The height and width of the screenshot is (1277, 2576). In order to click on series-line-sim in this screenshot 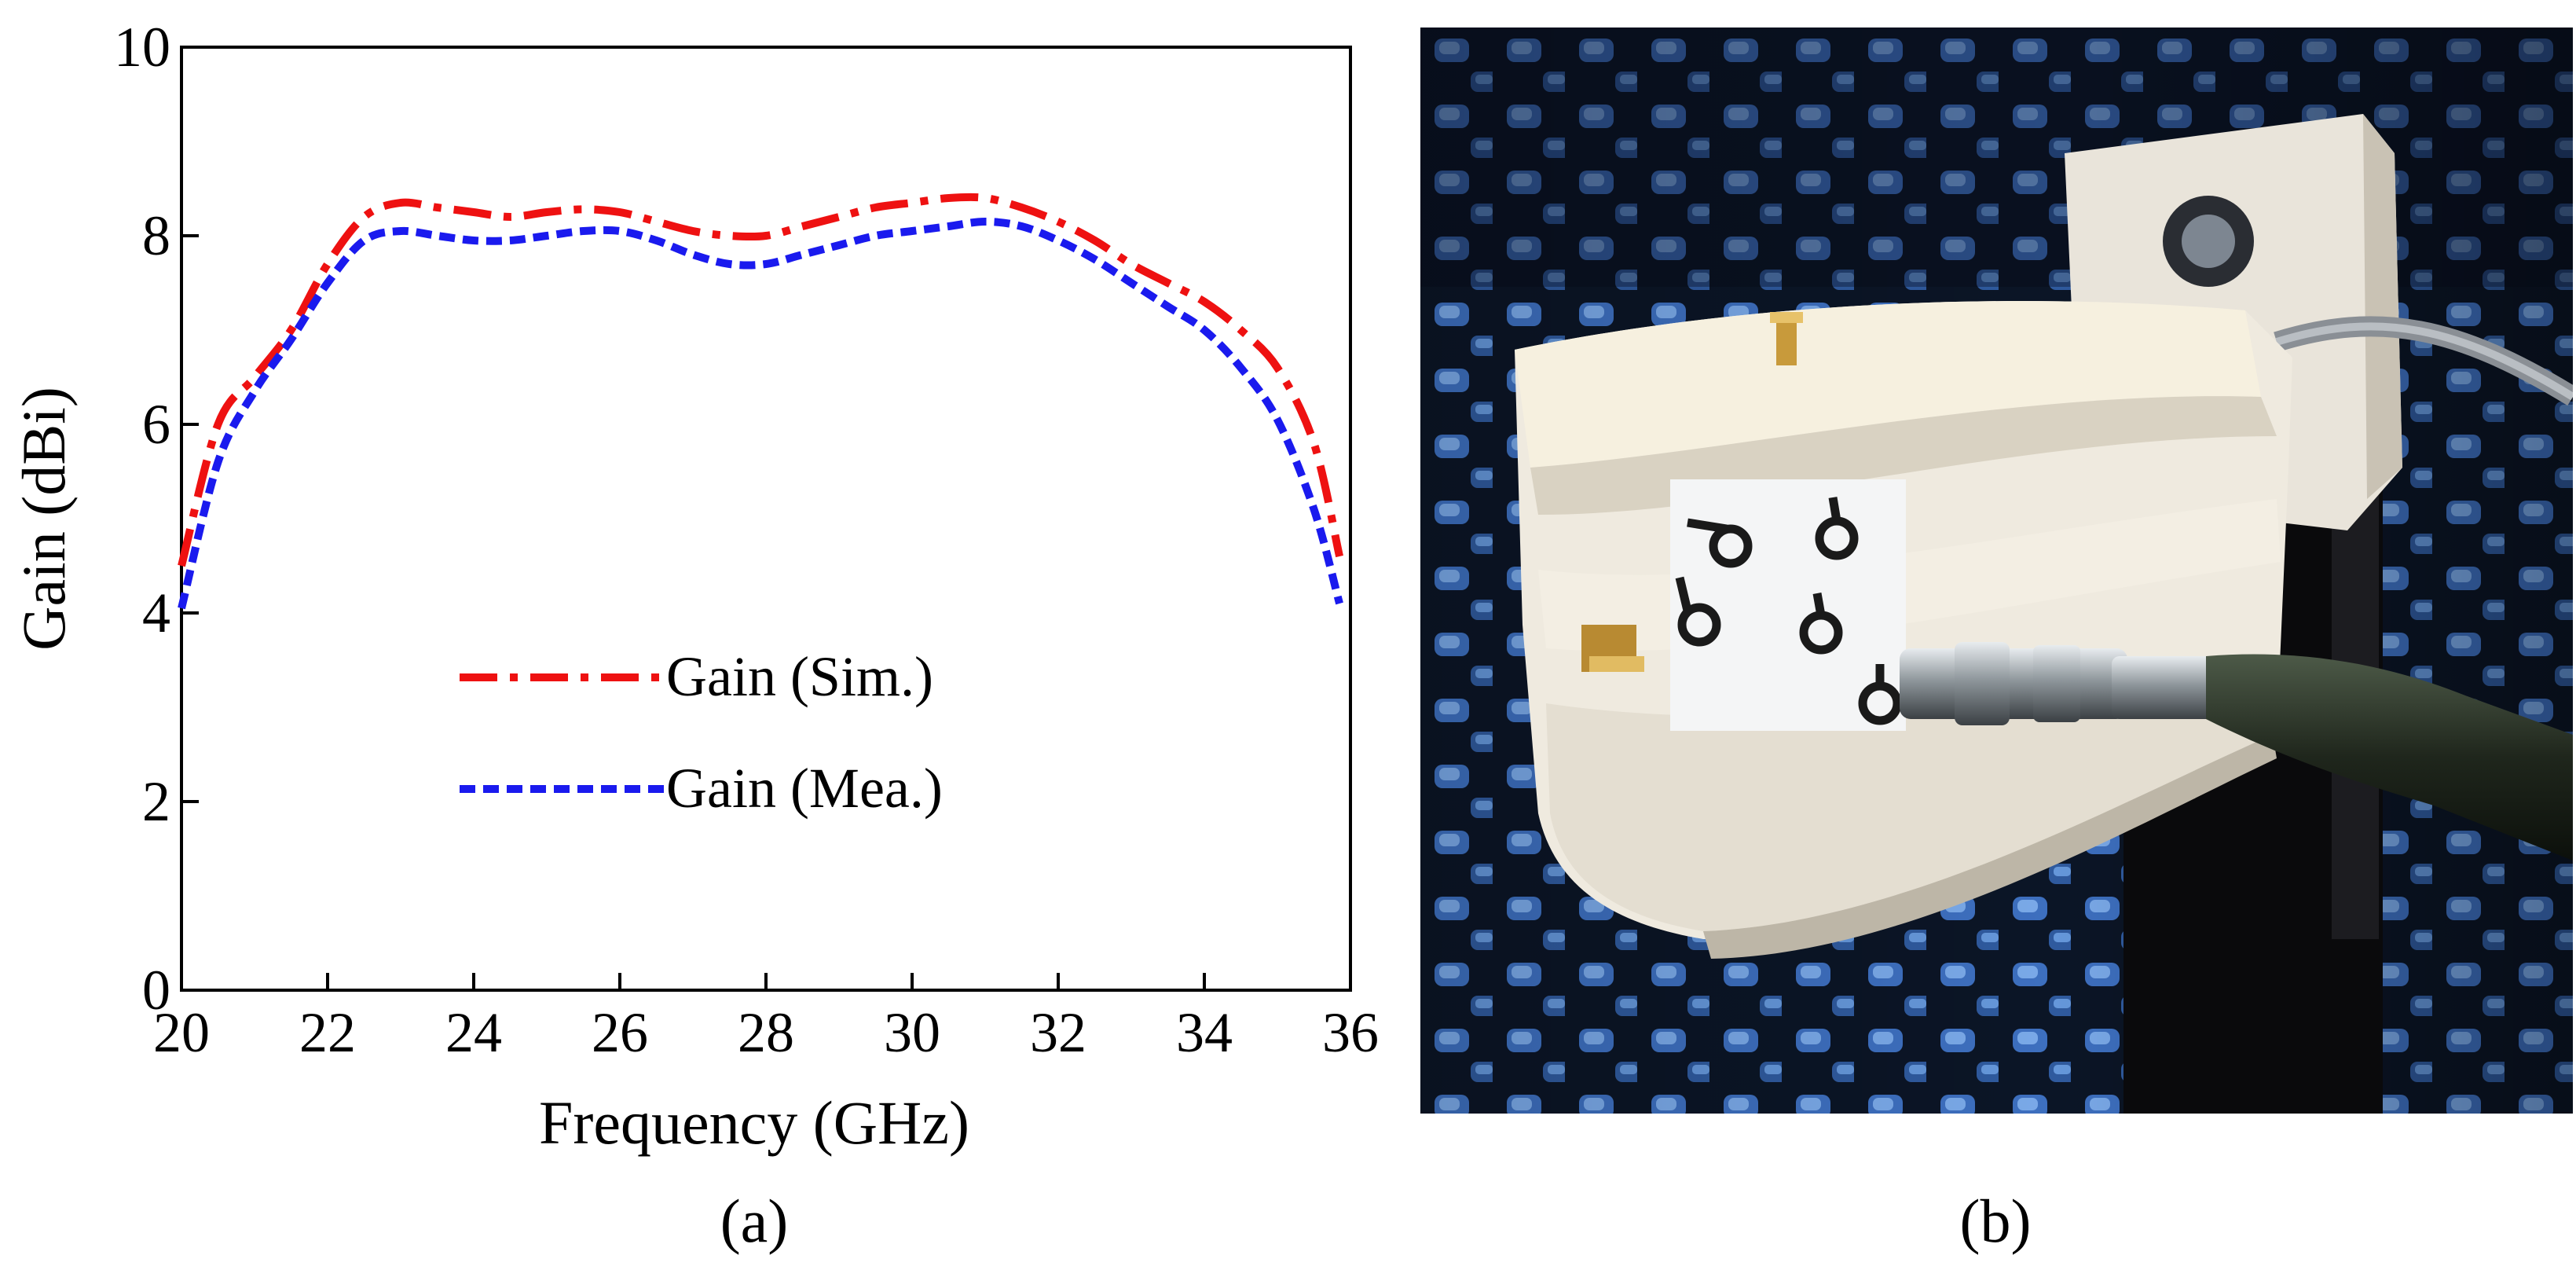, I will do `click(760, 380)`.